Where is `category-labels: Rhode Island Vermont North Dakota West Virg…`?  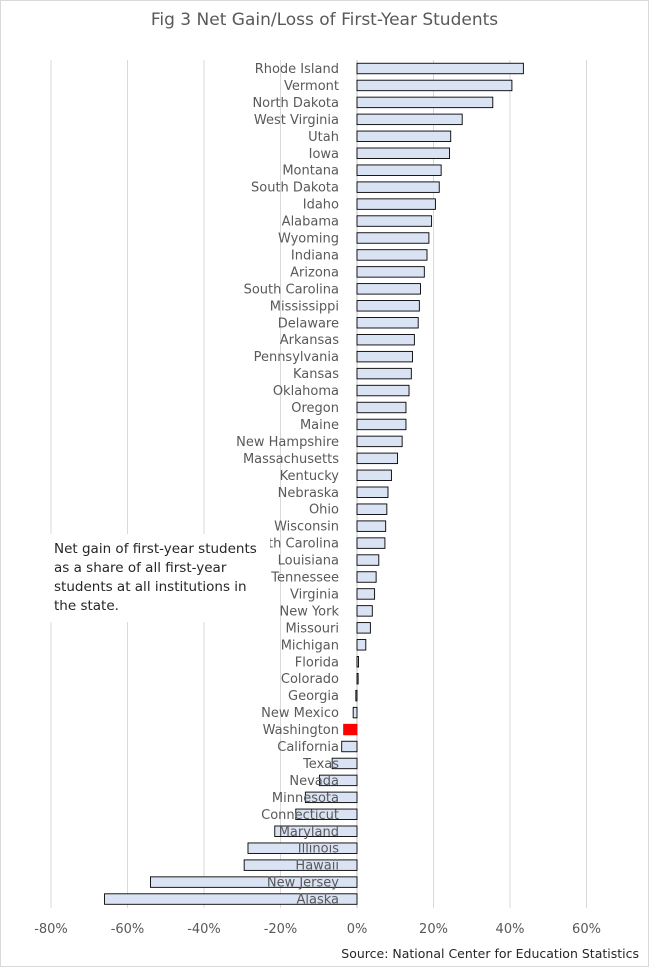 category-labels: Rhode Island Vermont North Dakota West Virg… is located at coordinates (287, 485).